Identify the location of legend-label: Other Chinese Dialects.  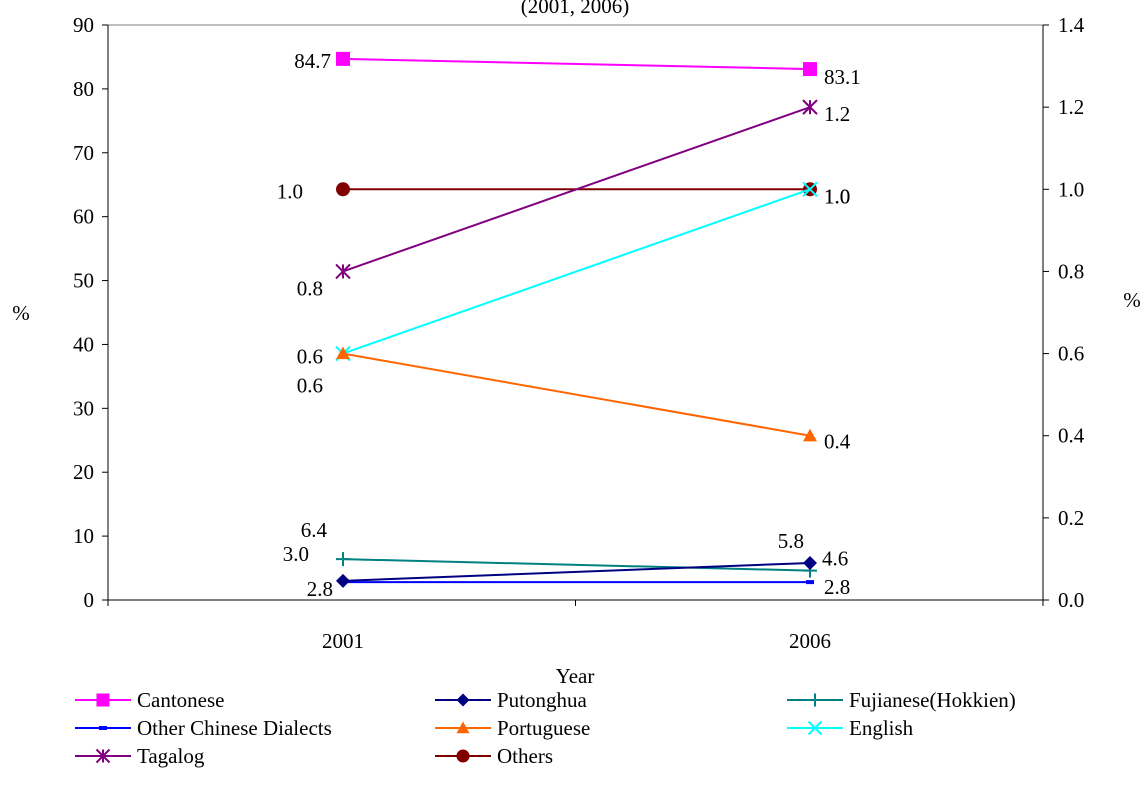
(234, 727).